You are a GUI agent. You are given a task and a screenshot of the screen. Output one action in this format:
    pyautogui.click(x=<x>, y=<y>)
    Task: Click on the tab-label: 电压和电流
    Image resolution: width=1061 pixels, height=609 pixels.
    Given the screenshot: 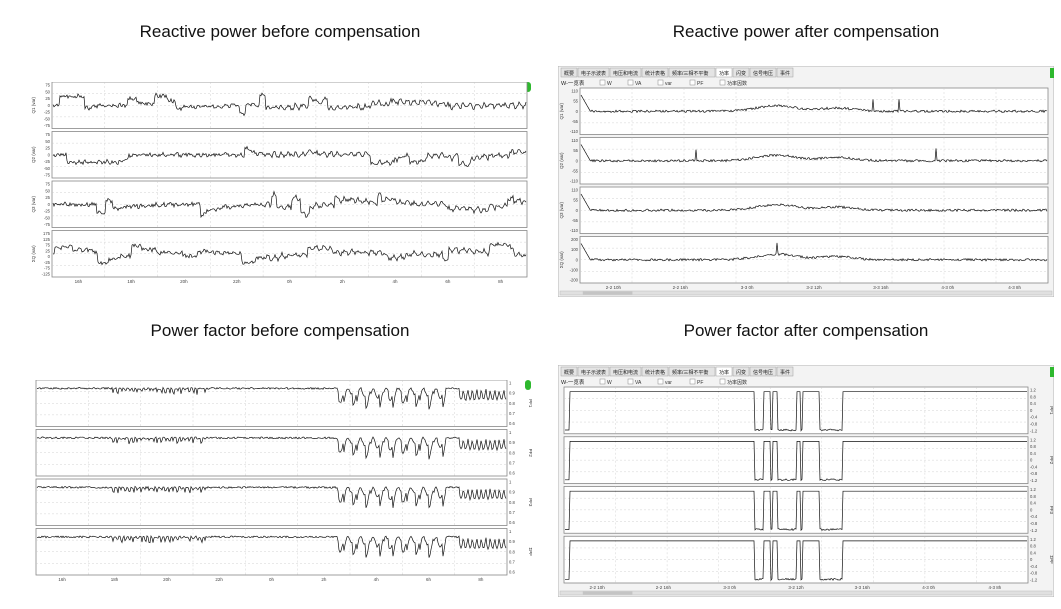 What is the action you would take?
    pyautogui.click(x=625, y=372)
    